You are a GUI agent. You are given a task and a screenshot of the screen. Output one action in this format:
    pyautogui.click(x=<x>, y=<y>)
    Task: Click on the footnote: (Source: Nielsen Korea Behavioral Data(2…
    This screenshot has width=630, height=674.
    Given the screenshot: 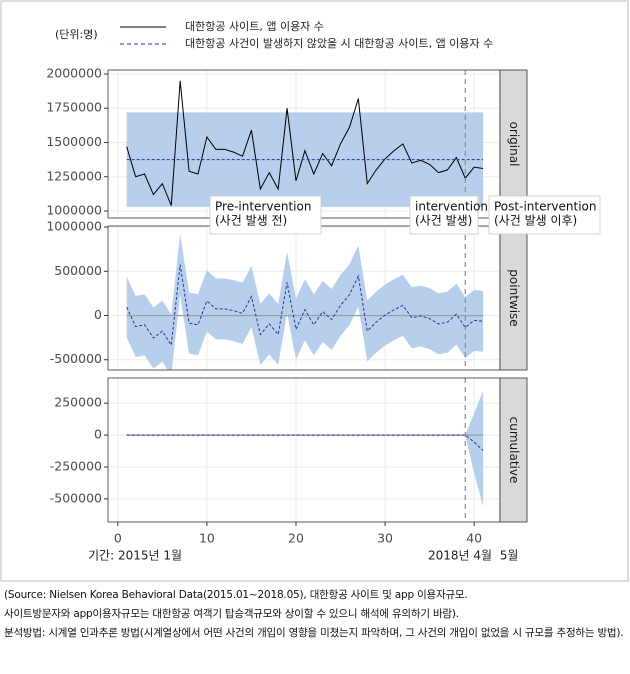 What is the action you would take?
    pyautogui.click(x=236, y=595)
    